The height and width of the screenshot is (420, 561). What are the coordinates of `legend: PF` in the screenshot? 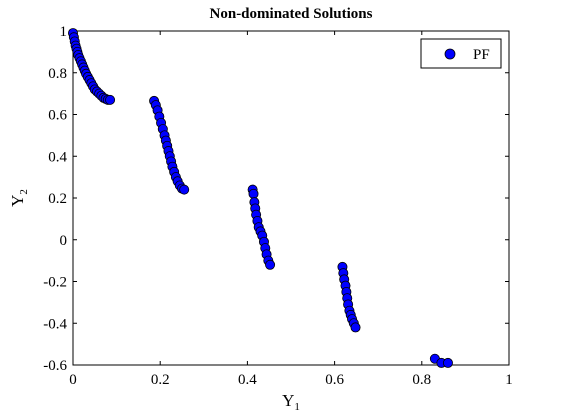 It's located at (461, 53).